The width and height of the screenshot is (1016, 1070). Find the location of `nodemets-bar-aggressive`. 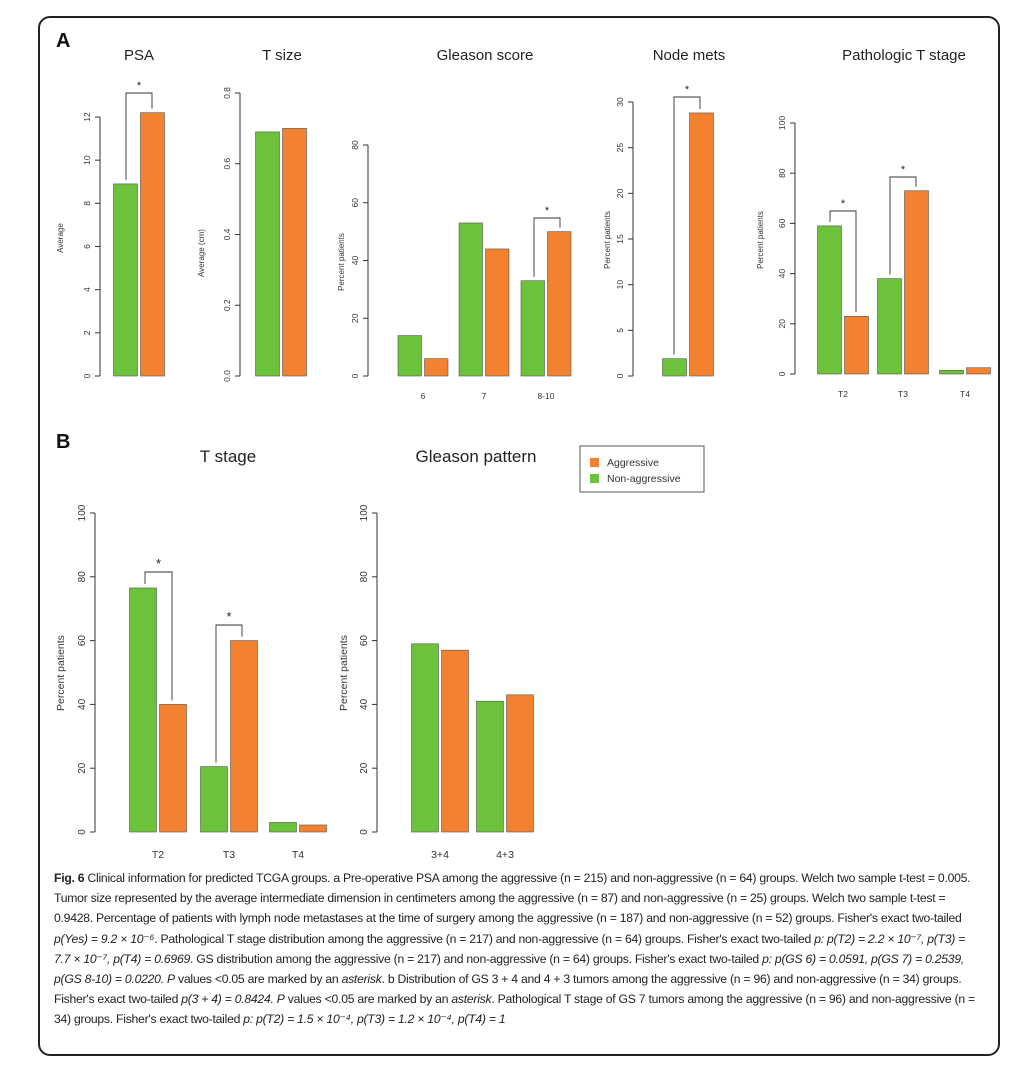

nodemets-bar-aggressive is located at coordinates (701, 244).